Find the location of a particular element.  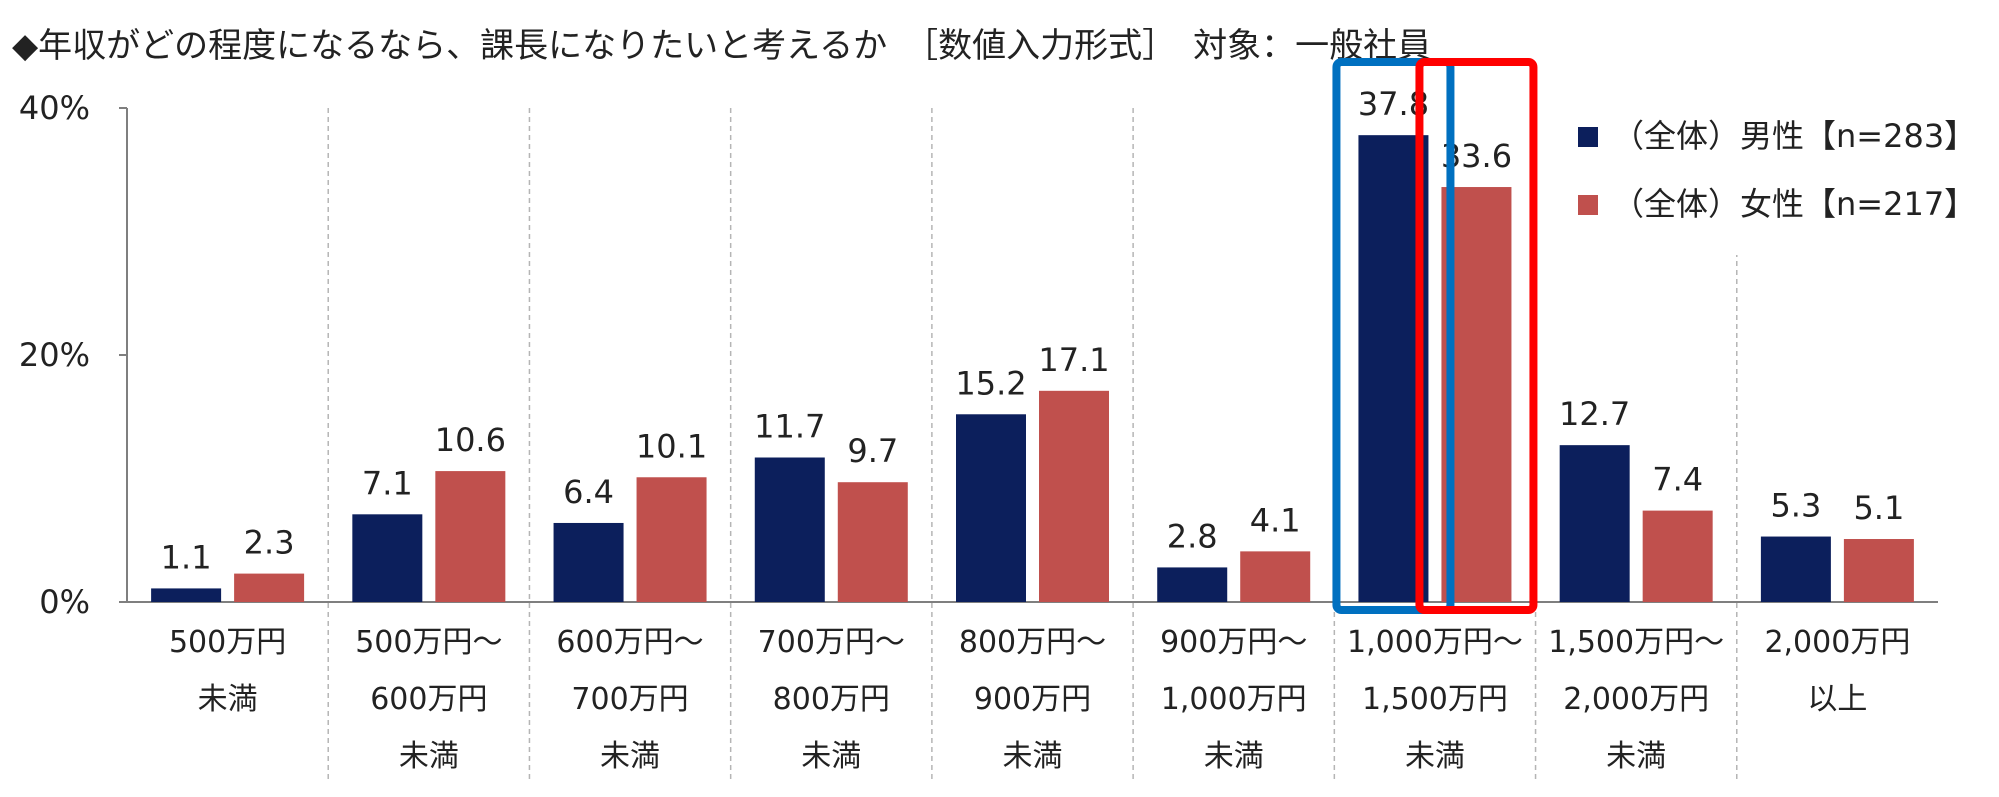

category-label: 600万円～ 700万円未満 is located at coordinates (629, 699).